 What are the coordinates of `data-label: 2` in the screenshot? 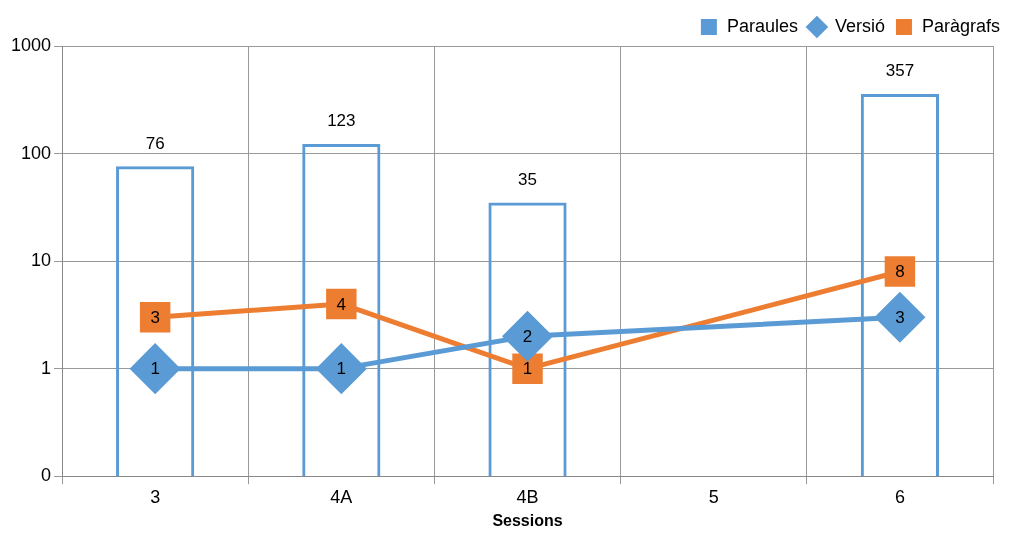 It's located at (527, 336).